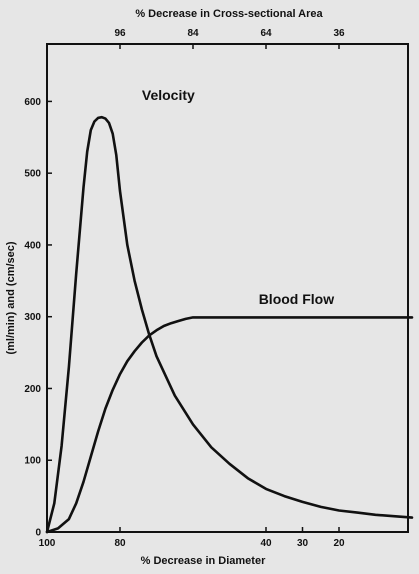 Image resolution: width=419 pixels, height=574 pixels. Describe the element at coordinates (203, 561) in the screenshot. I see `bottom-axis-title: % Decrease in Diameter` at that location.